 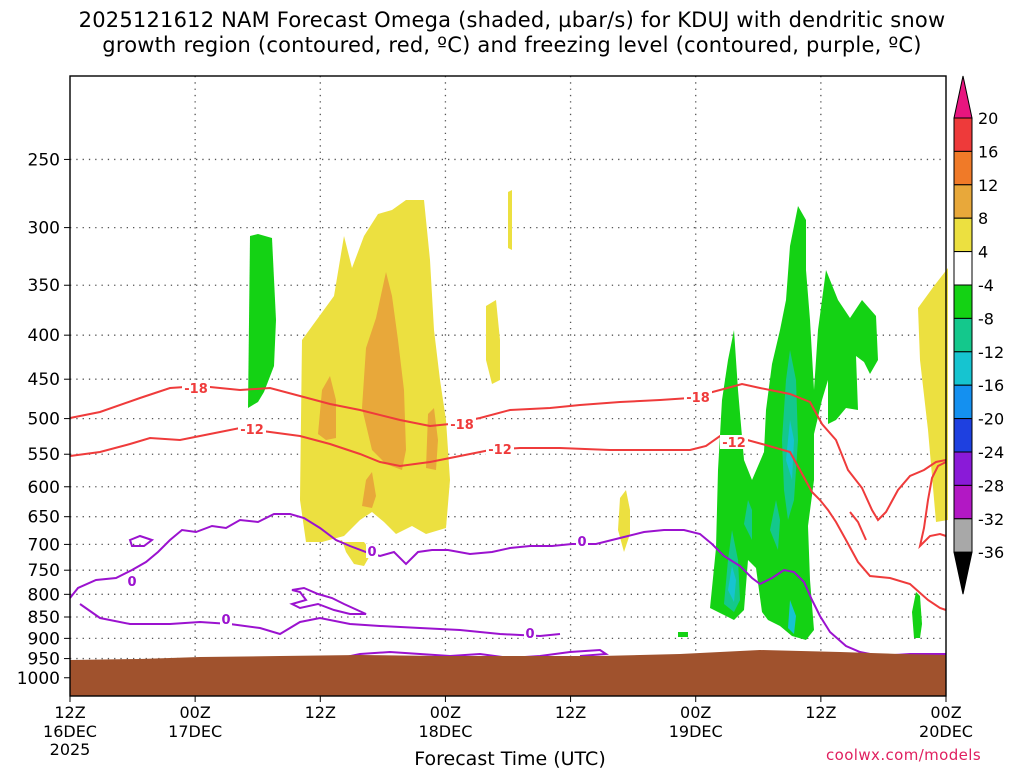 I want to click on y-tick-label: 700, so click(x=44, y=545).